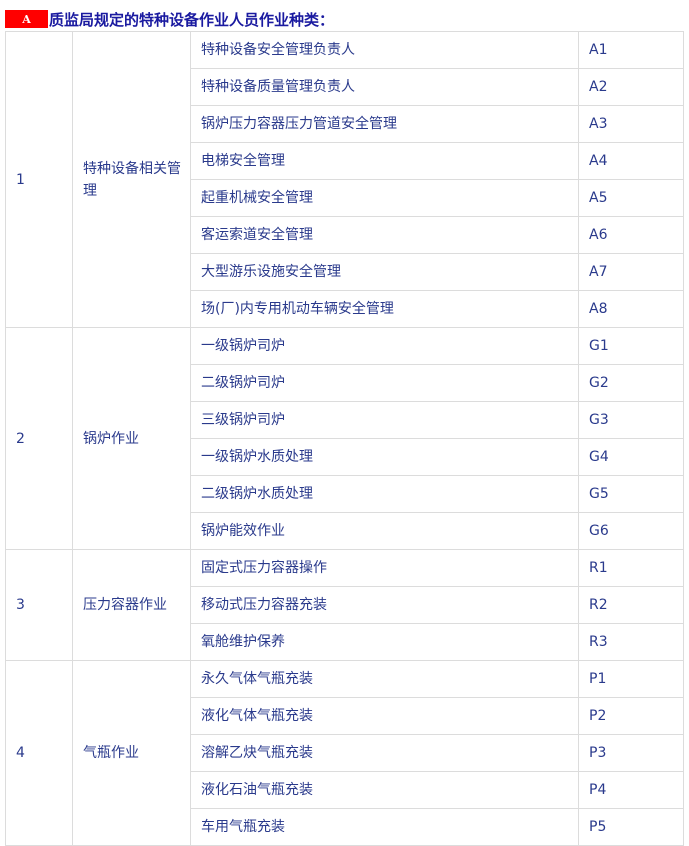  Describe the element at coordinates (384, 420) in the screenshot. I see `operation-name: 三级锅炉司炉` at that location.